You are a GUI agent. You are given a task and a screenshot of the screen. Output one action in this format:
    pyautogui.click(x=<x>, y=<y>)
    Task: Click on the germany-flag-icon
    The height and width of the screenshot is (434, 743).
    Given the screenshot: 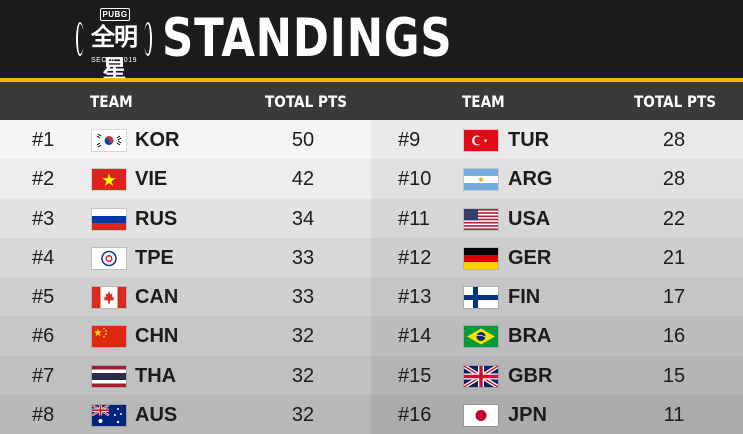 What is the action you would take?
    pyautogui.click(x=481, y=258)
    